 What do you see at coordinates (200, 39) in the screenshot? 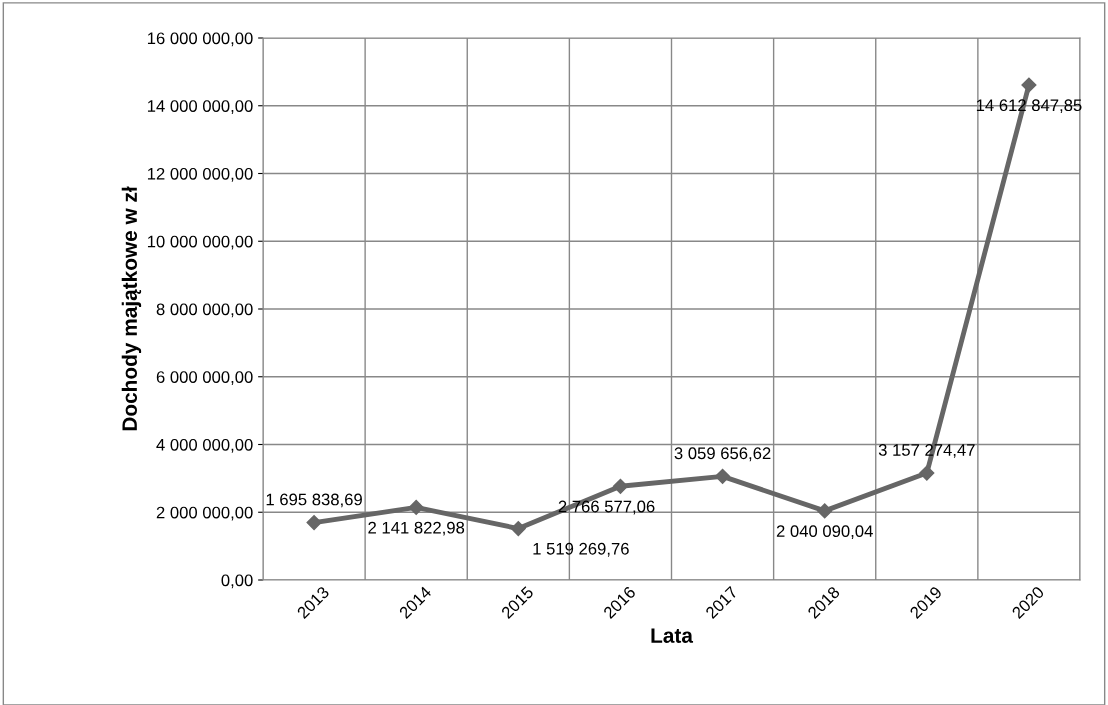
I see `y-tick-label: 16 000 000,00` at bounding box center [200, 39].